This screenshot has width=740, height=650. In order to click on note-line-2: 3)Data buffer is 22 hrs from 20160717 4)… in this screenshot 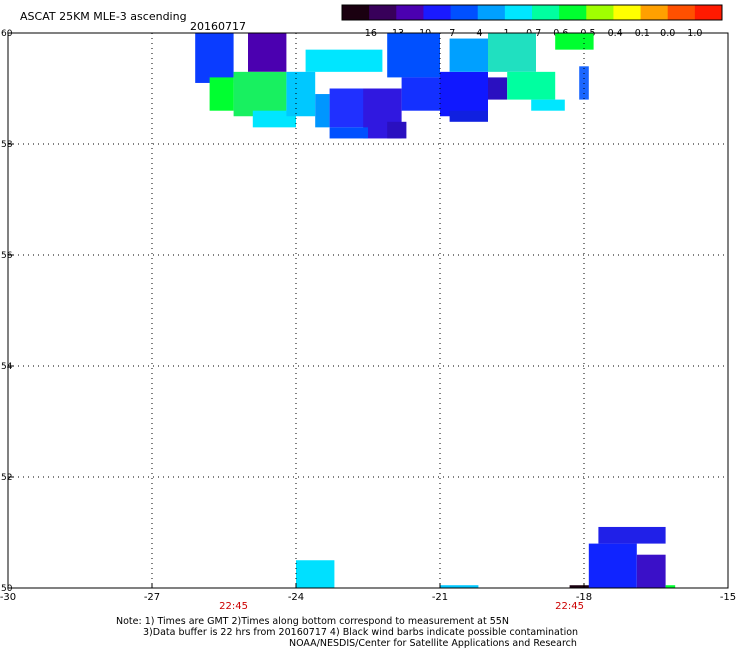, I will do `click(360, 632)`.